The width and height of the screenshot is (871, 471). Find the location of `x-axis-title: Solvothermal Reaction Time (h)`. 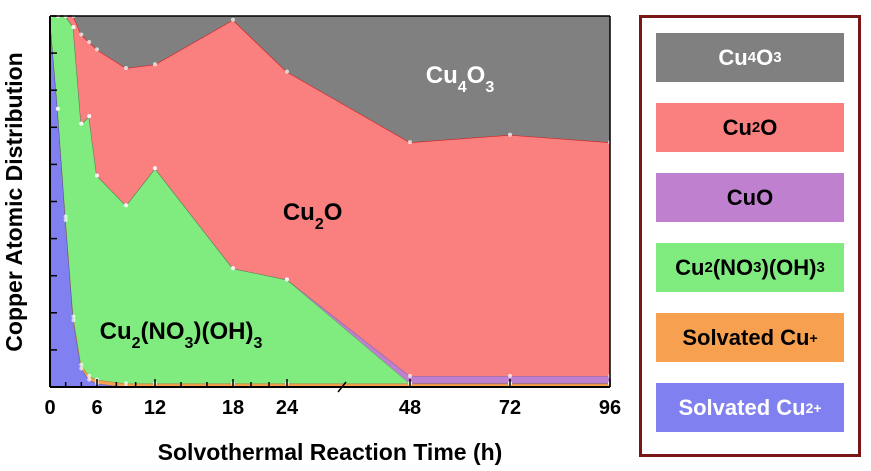

x-axis-title: Solvothermal Reaction Time (h) is located at coordinates (330, 452).